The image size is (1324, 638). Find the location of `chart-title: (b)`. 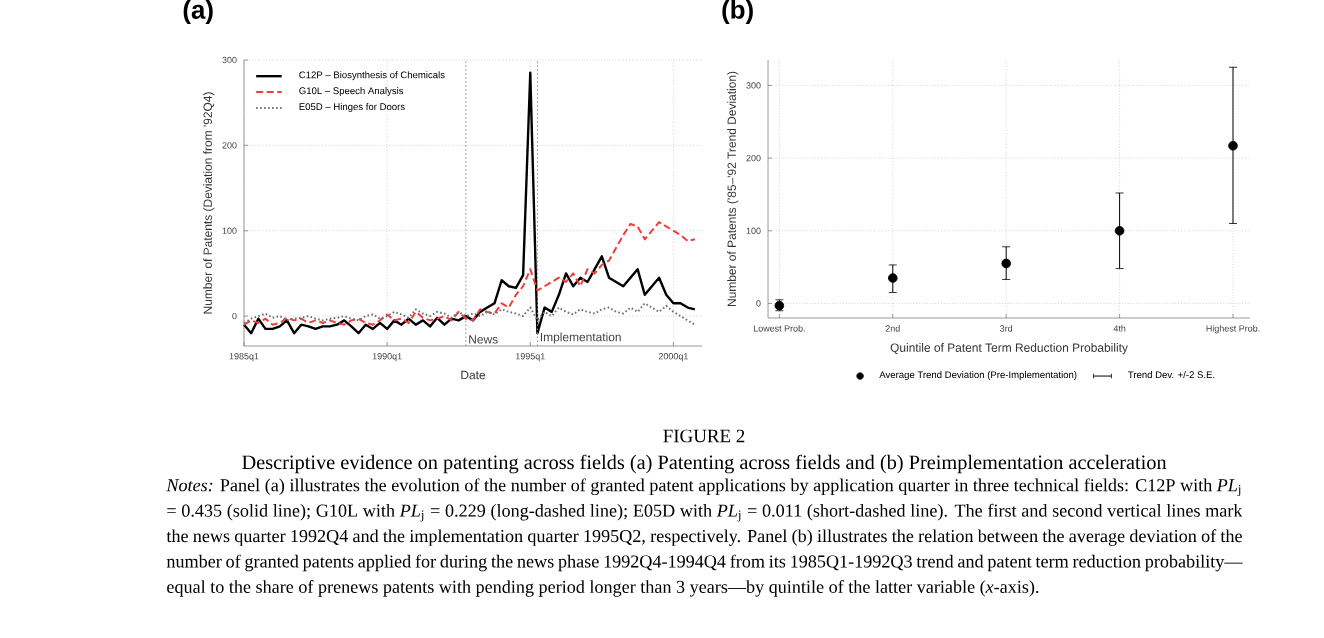

chart-title: (b) is located at coordinates (737, 12).